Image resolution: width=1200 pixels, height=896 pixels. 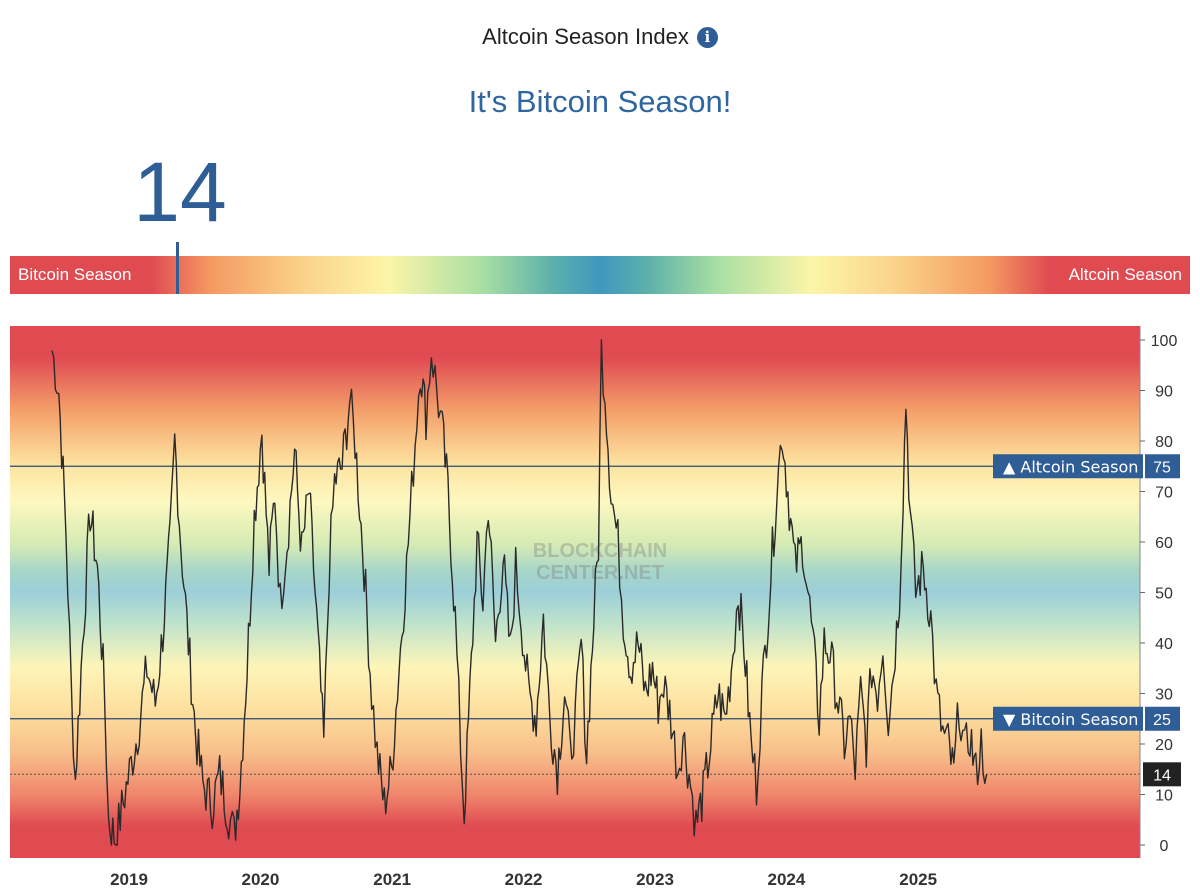 I want to click on season-headline: It's Bitcoin Season!, so click(x=600, y=101).